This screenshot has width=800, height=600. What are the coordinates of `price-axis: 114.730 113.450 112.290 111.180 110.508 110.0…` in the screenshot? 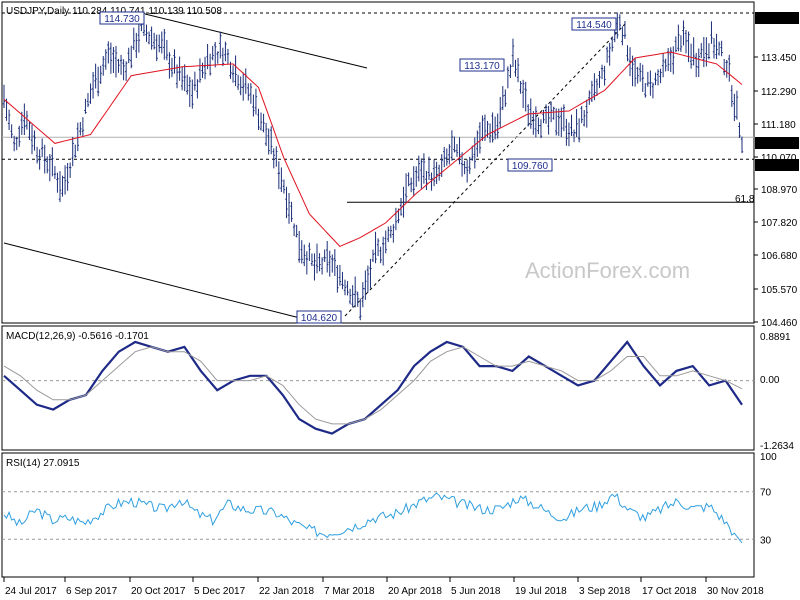 It's located at (776, 170).